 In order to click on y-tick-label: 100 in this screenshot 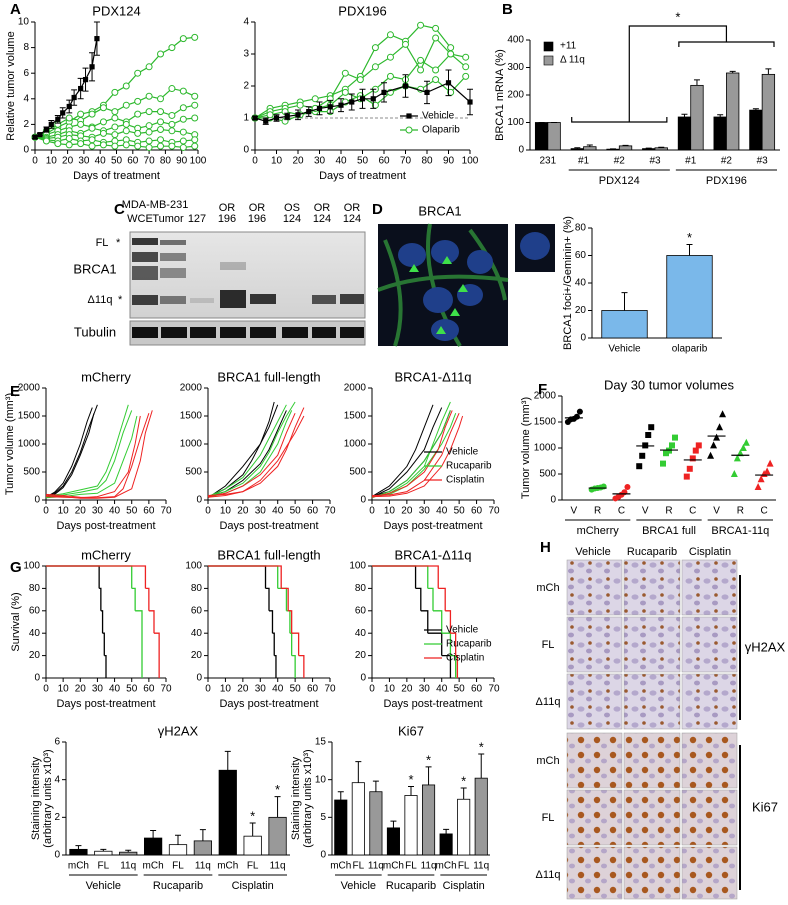, I will do `click(357, 566)`.